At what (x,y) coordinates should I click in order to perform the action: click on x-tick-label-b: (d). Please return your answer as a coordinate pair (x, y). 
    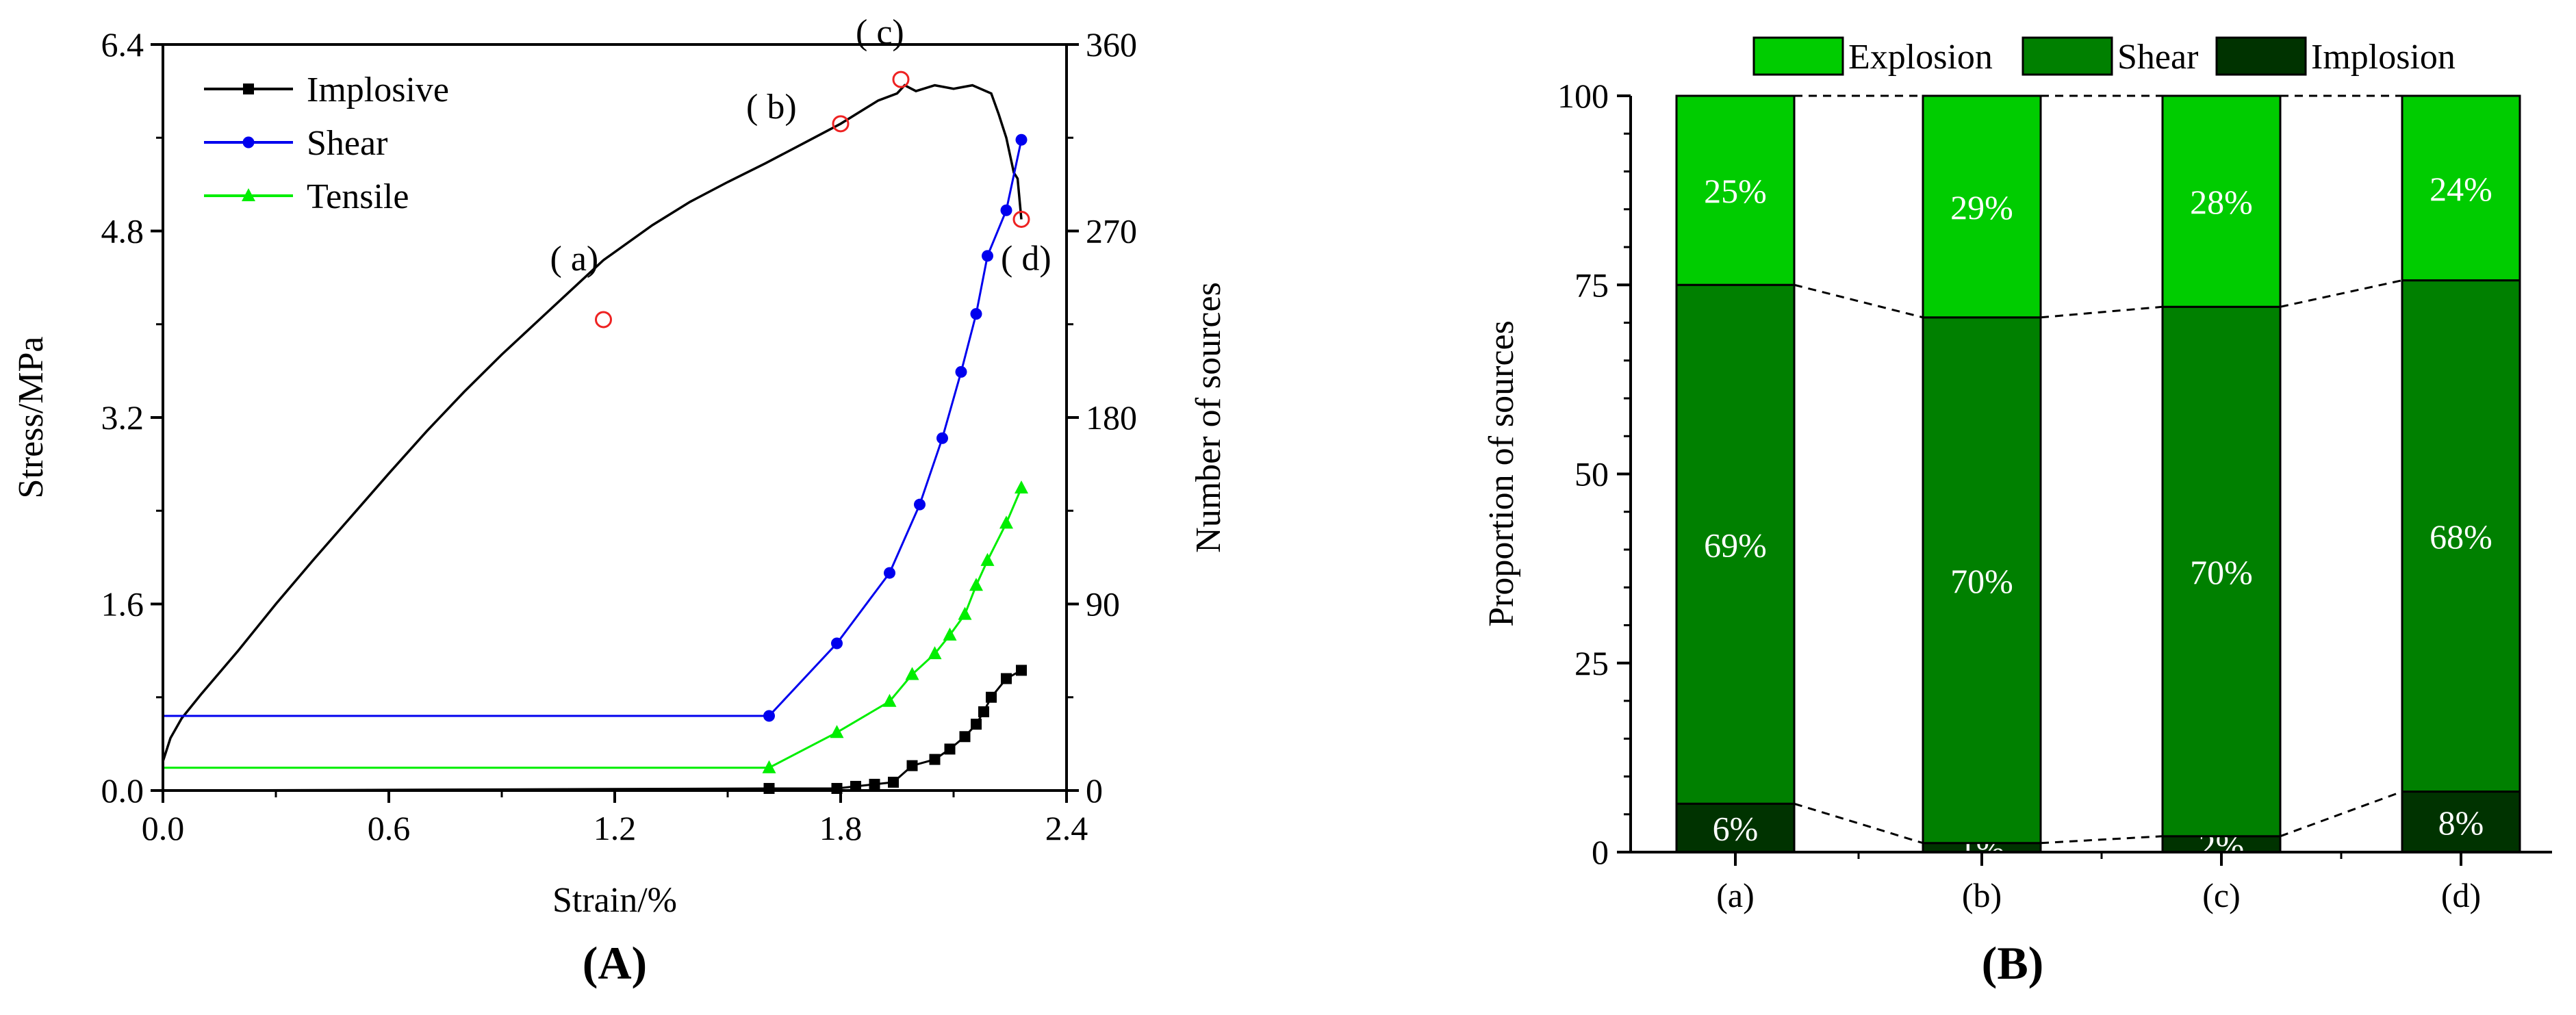
    Looking at the image, I should click on (2461, 895).